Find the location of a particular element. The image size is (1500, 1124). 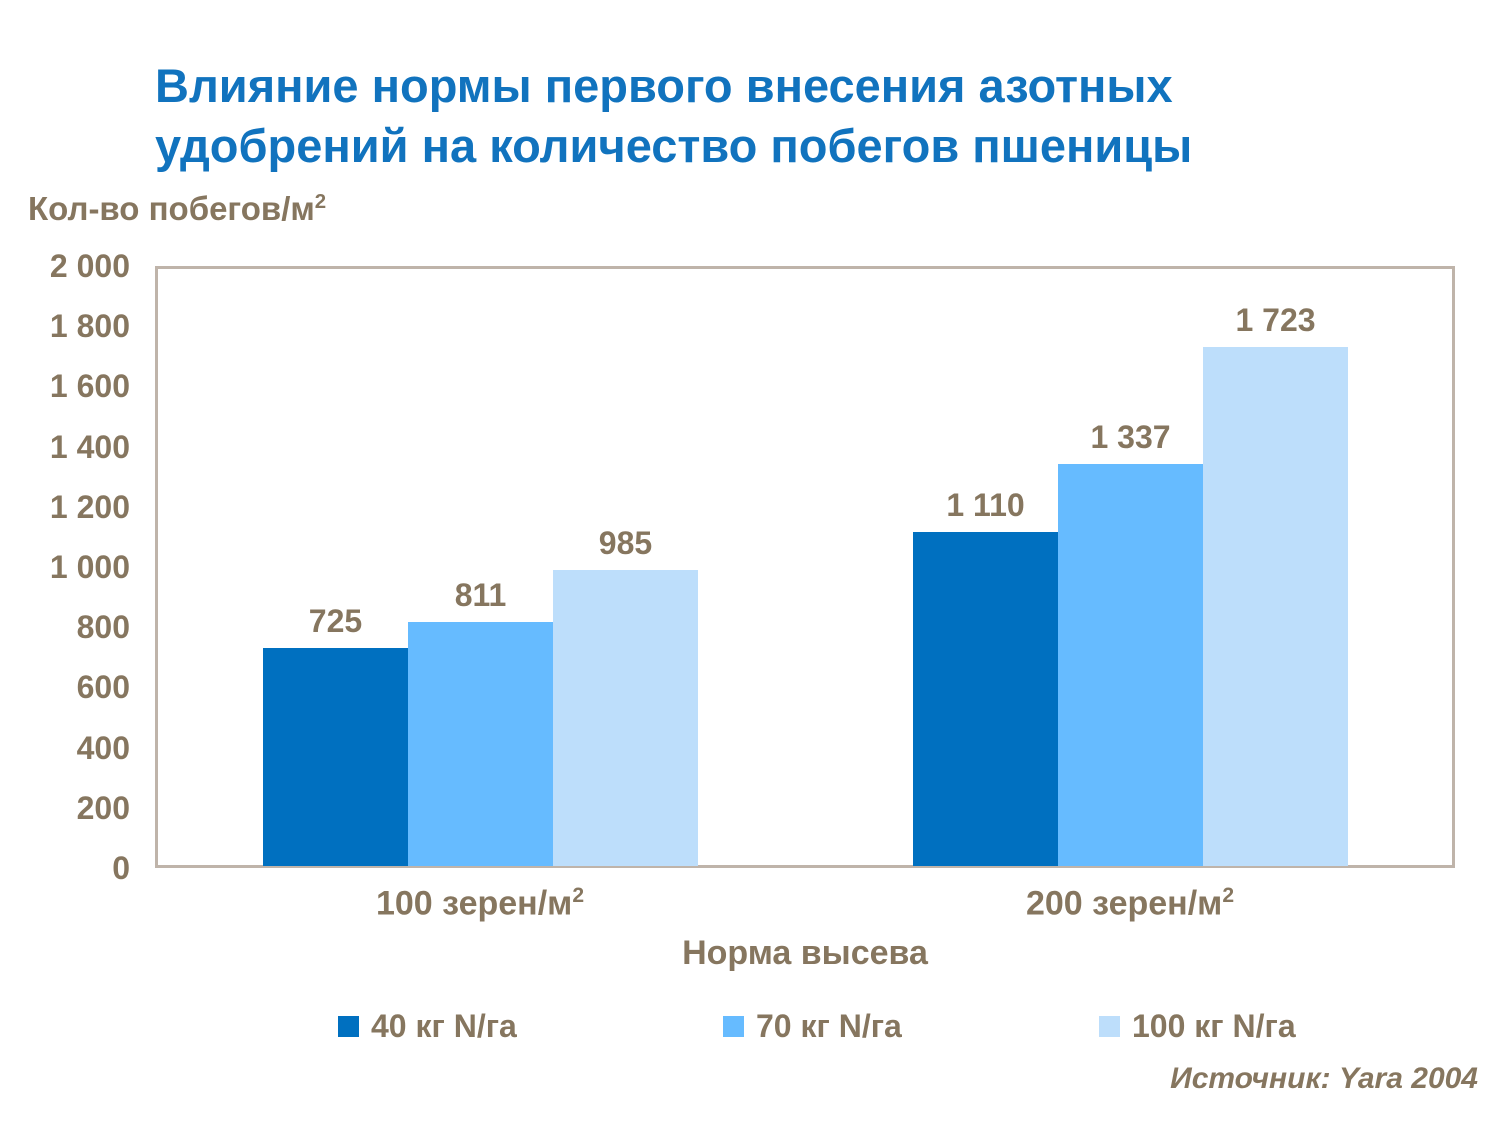

legend-item-1: 40 кг N/га is located at coordinates (427, 1026).